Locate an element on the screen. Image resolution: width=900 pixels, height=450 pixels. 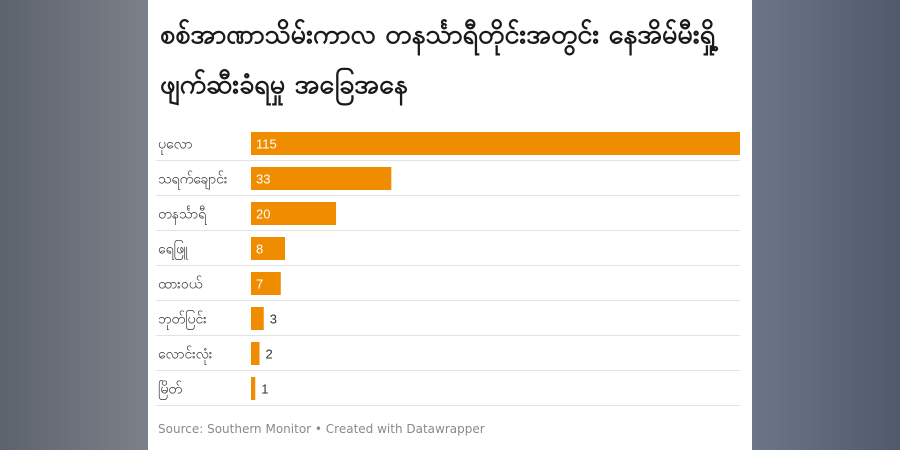
category-label: ထားဝယ် is located at coordinates (180, 285).